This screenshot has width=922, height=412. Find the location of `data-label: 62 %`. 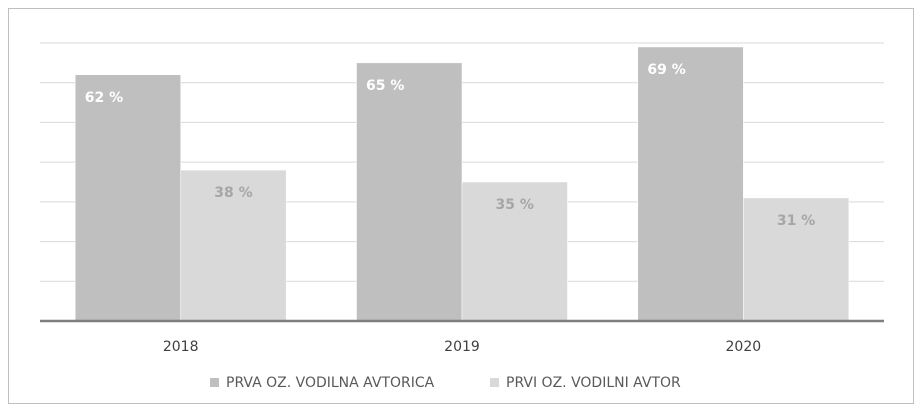

data-label: 62 % is located at coordinates (104, 98).